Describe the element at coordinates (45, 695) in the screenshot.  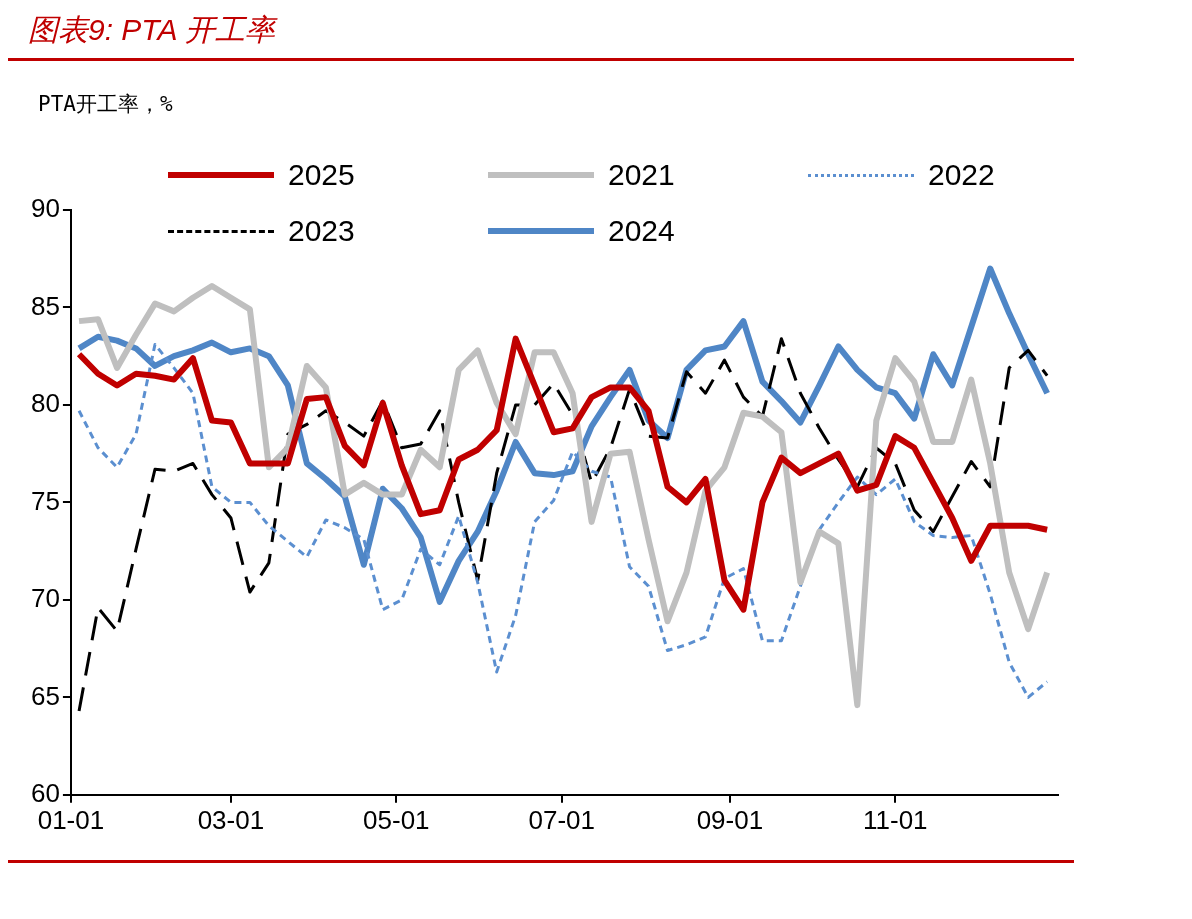
I see `y-tick-label: 65` at that location.